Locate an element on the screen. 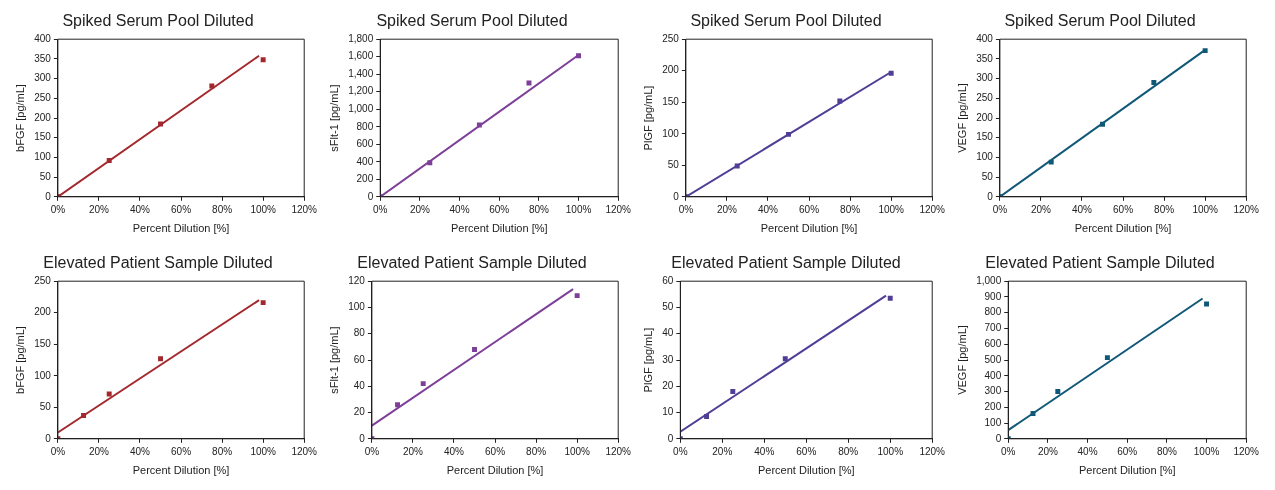 This screenshot has width=1275, height=490. y-axis-title: VEGF [pg/mL] is located at coordinates (961, 360).